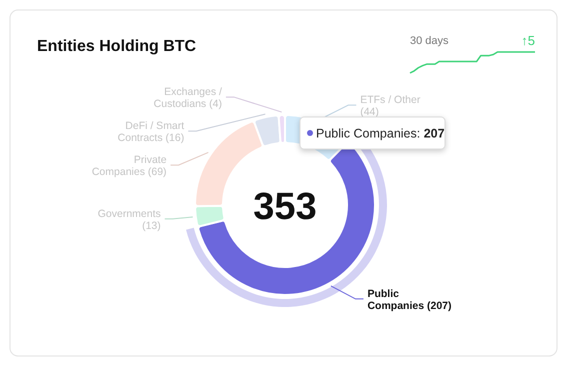  Describe the element at coordinates (188, 98) in the screenshot. I see `slice-label: Exchanges / Custodians (4)` at that location.